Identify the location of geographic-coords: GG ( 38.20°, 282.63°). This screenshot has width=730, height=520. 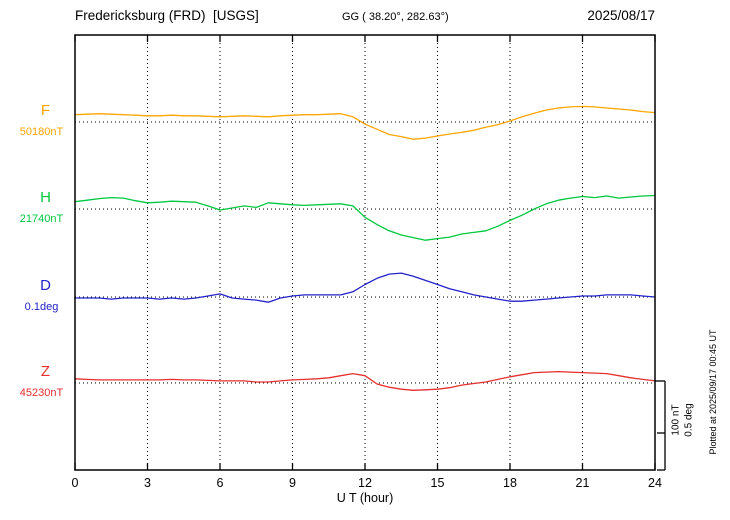
(395, 17).